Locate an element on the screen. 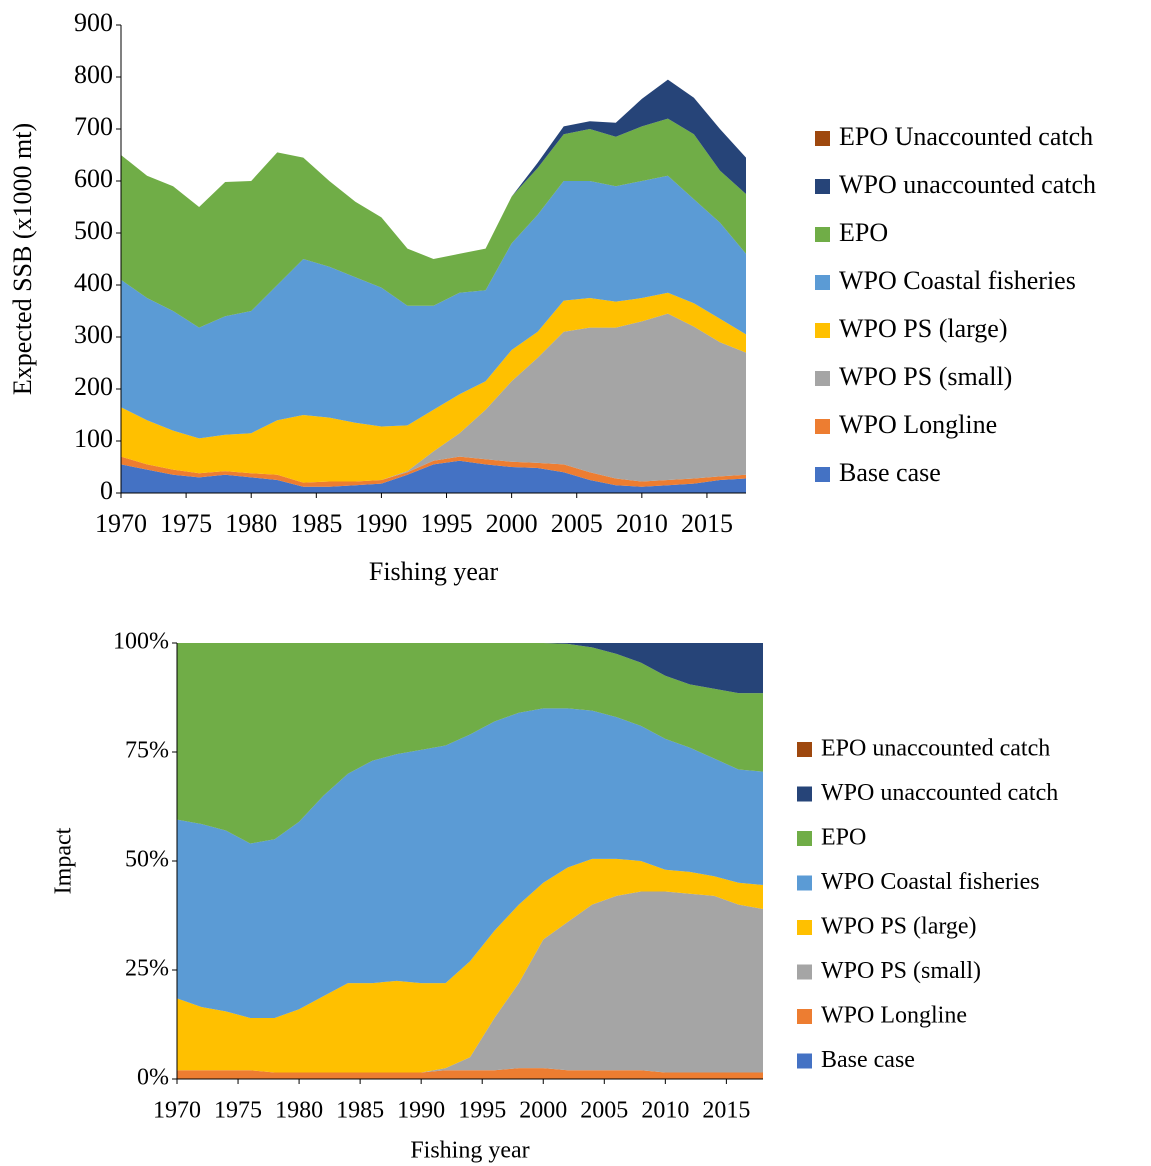  y-tick-label: 25% is located at coordinates (147, 969).